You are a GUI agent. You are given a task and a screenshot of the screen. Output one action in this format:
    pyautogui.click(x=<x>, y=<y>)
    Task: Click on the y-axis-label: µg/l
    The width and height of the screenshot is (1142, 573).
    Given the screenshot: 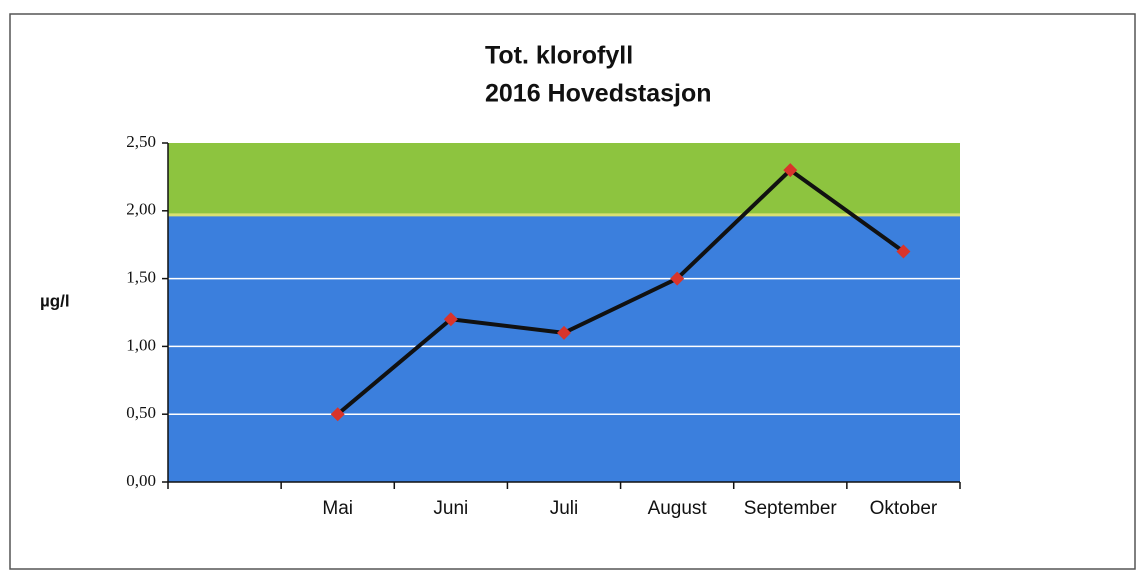 What is the action you would take?
    pyautogui.click(x=55, y=300)
    